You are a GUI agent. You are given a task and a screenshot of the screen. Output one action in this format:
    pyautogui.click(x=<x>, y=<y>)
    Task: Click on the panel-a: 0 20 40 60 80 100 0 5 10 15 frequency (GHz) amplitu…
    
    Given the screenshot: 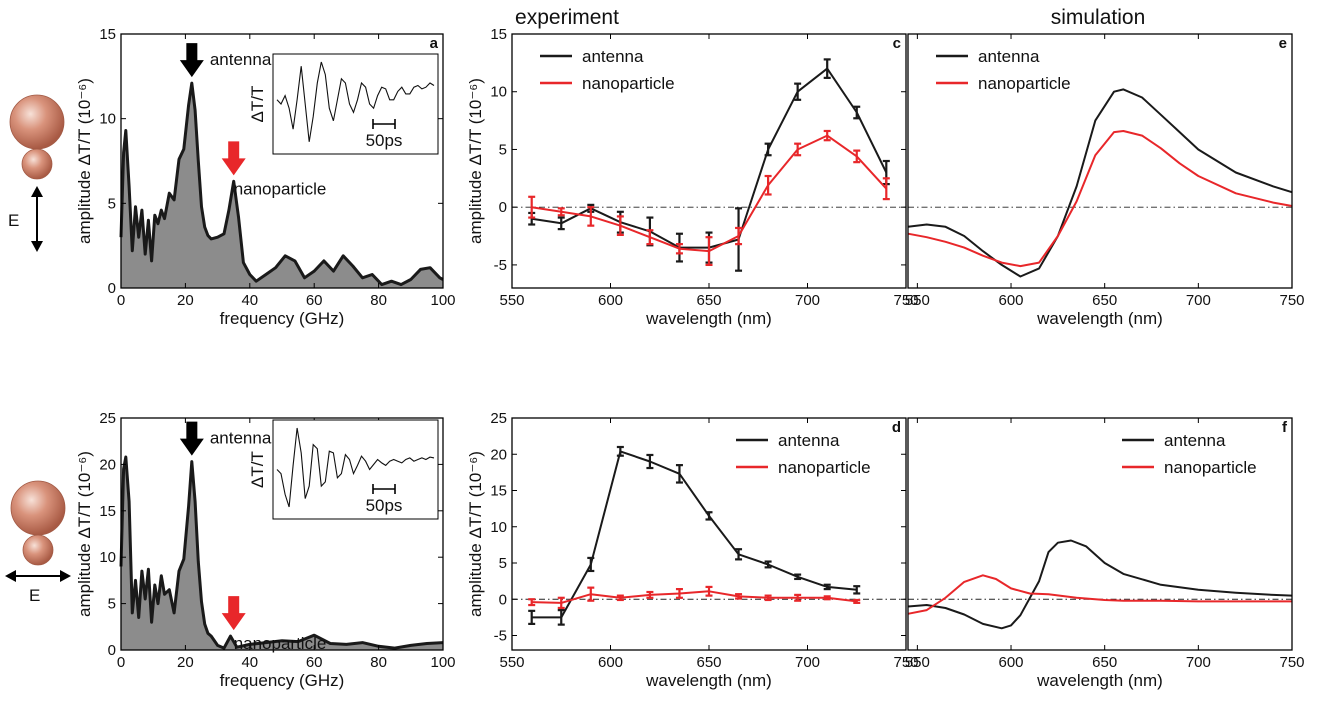 What is the action you would take?
    pyautogui.click(x=265, y=177)
    